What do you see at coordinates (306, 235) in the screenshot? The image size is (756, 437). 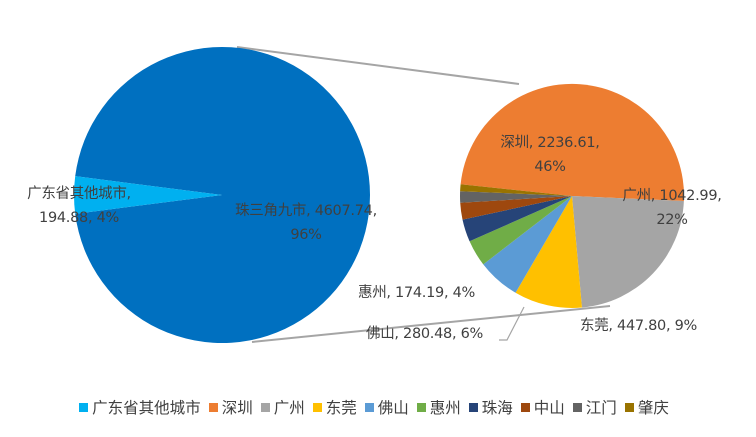 I see `label-prd-line2: 96%` at bounding box center [306, 235].